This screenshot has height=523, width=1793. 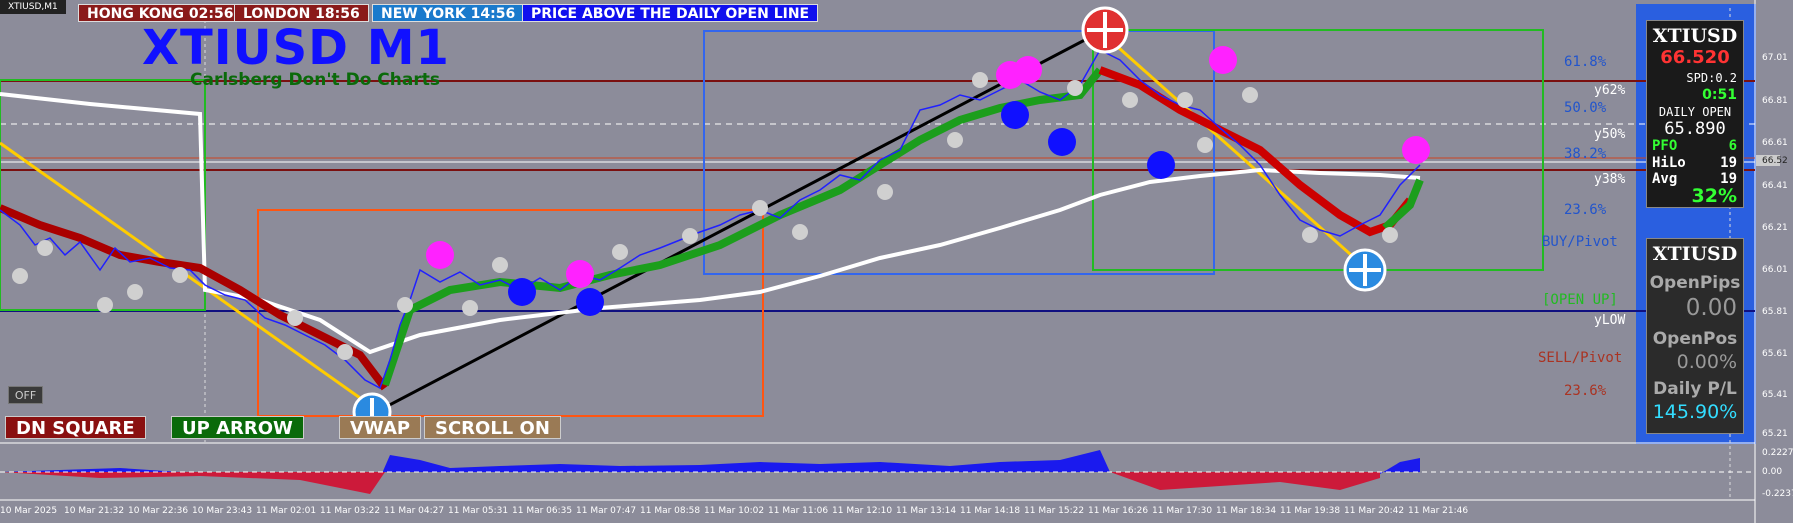 I want to click on time-tick: 11 Mar 17:30, so click(x=1182, y=511).